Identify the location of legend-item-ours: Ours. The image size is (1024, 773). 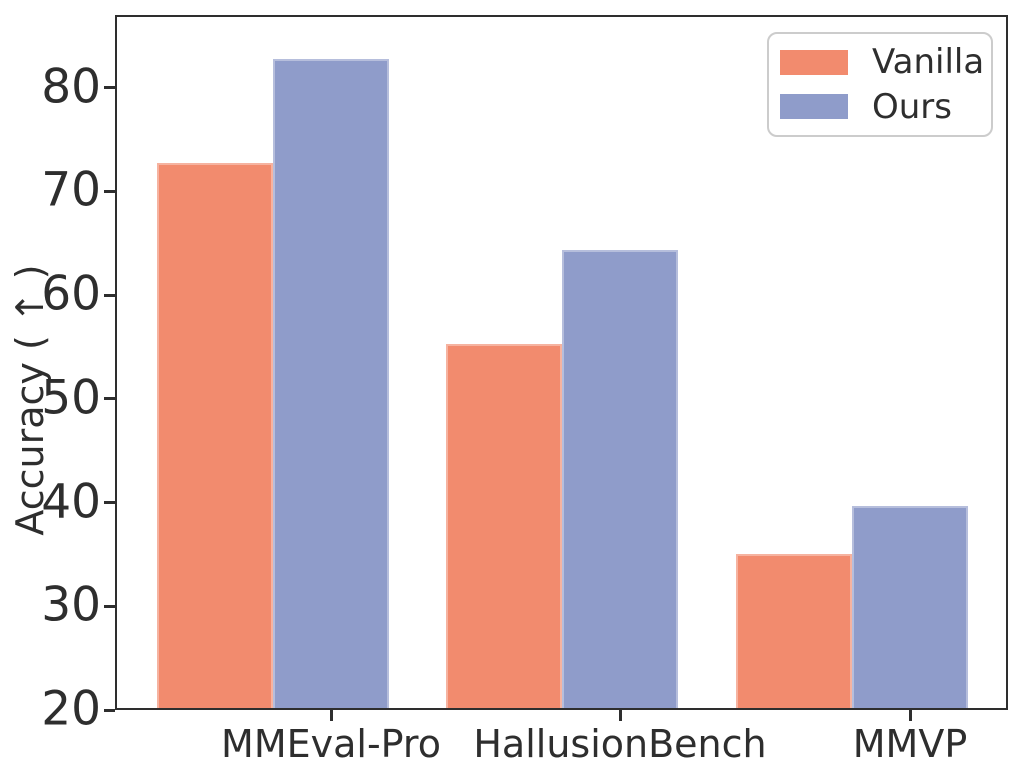
(880, 107).